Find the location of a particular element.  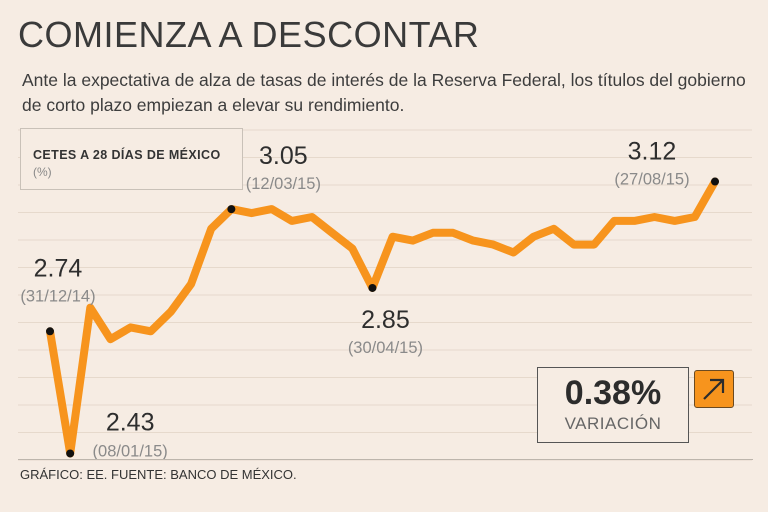

data-label-date: (30/04/15) is located at coordinates (385, 348).